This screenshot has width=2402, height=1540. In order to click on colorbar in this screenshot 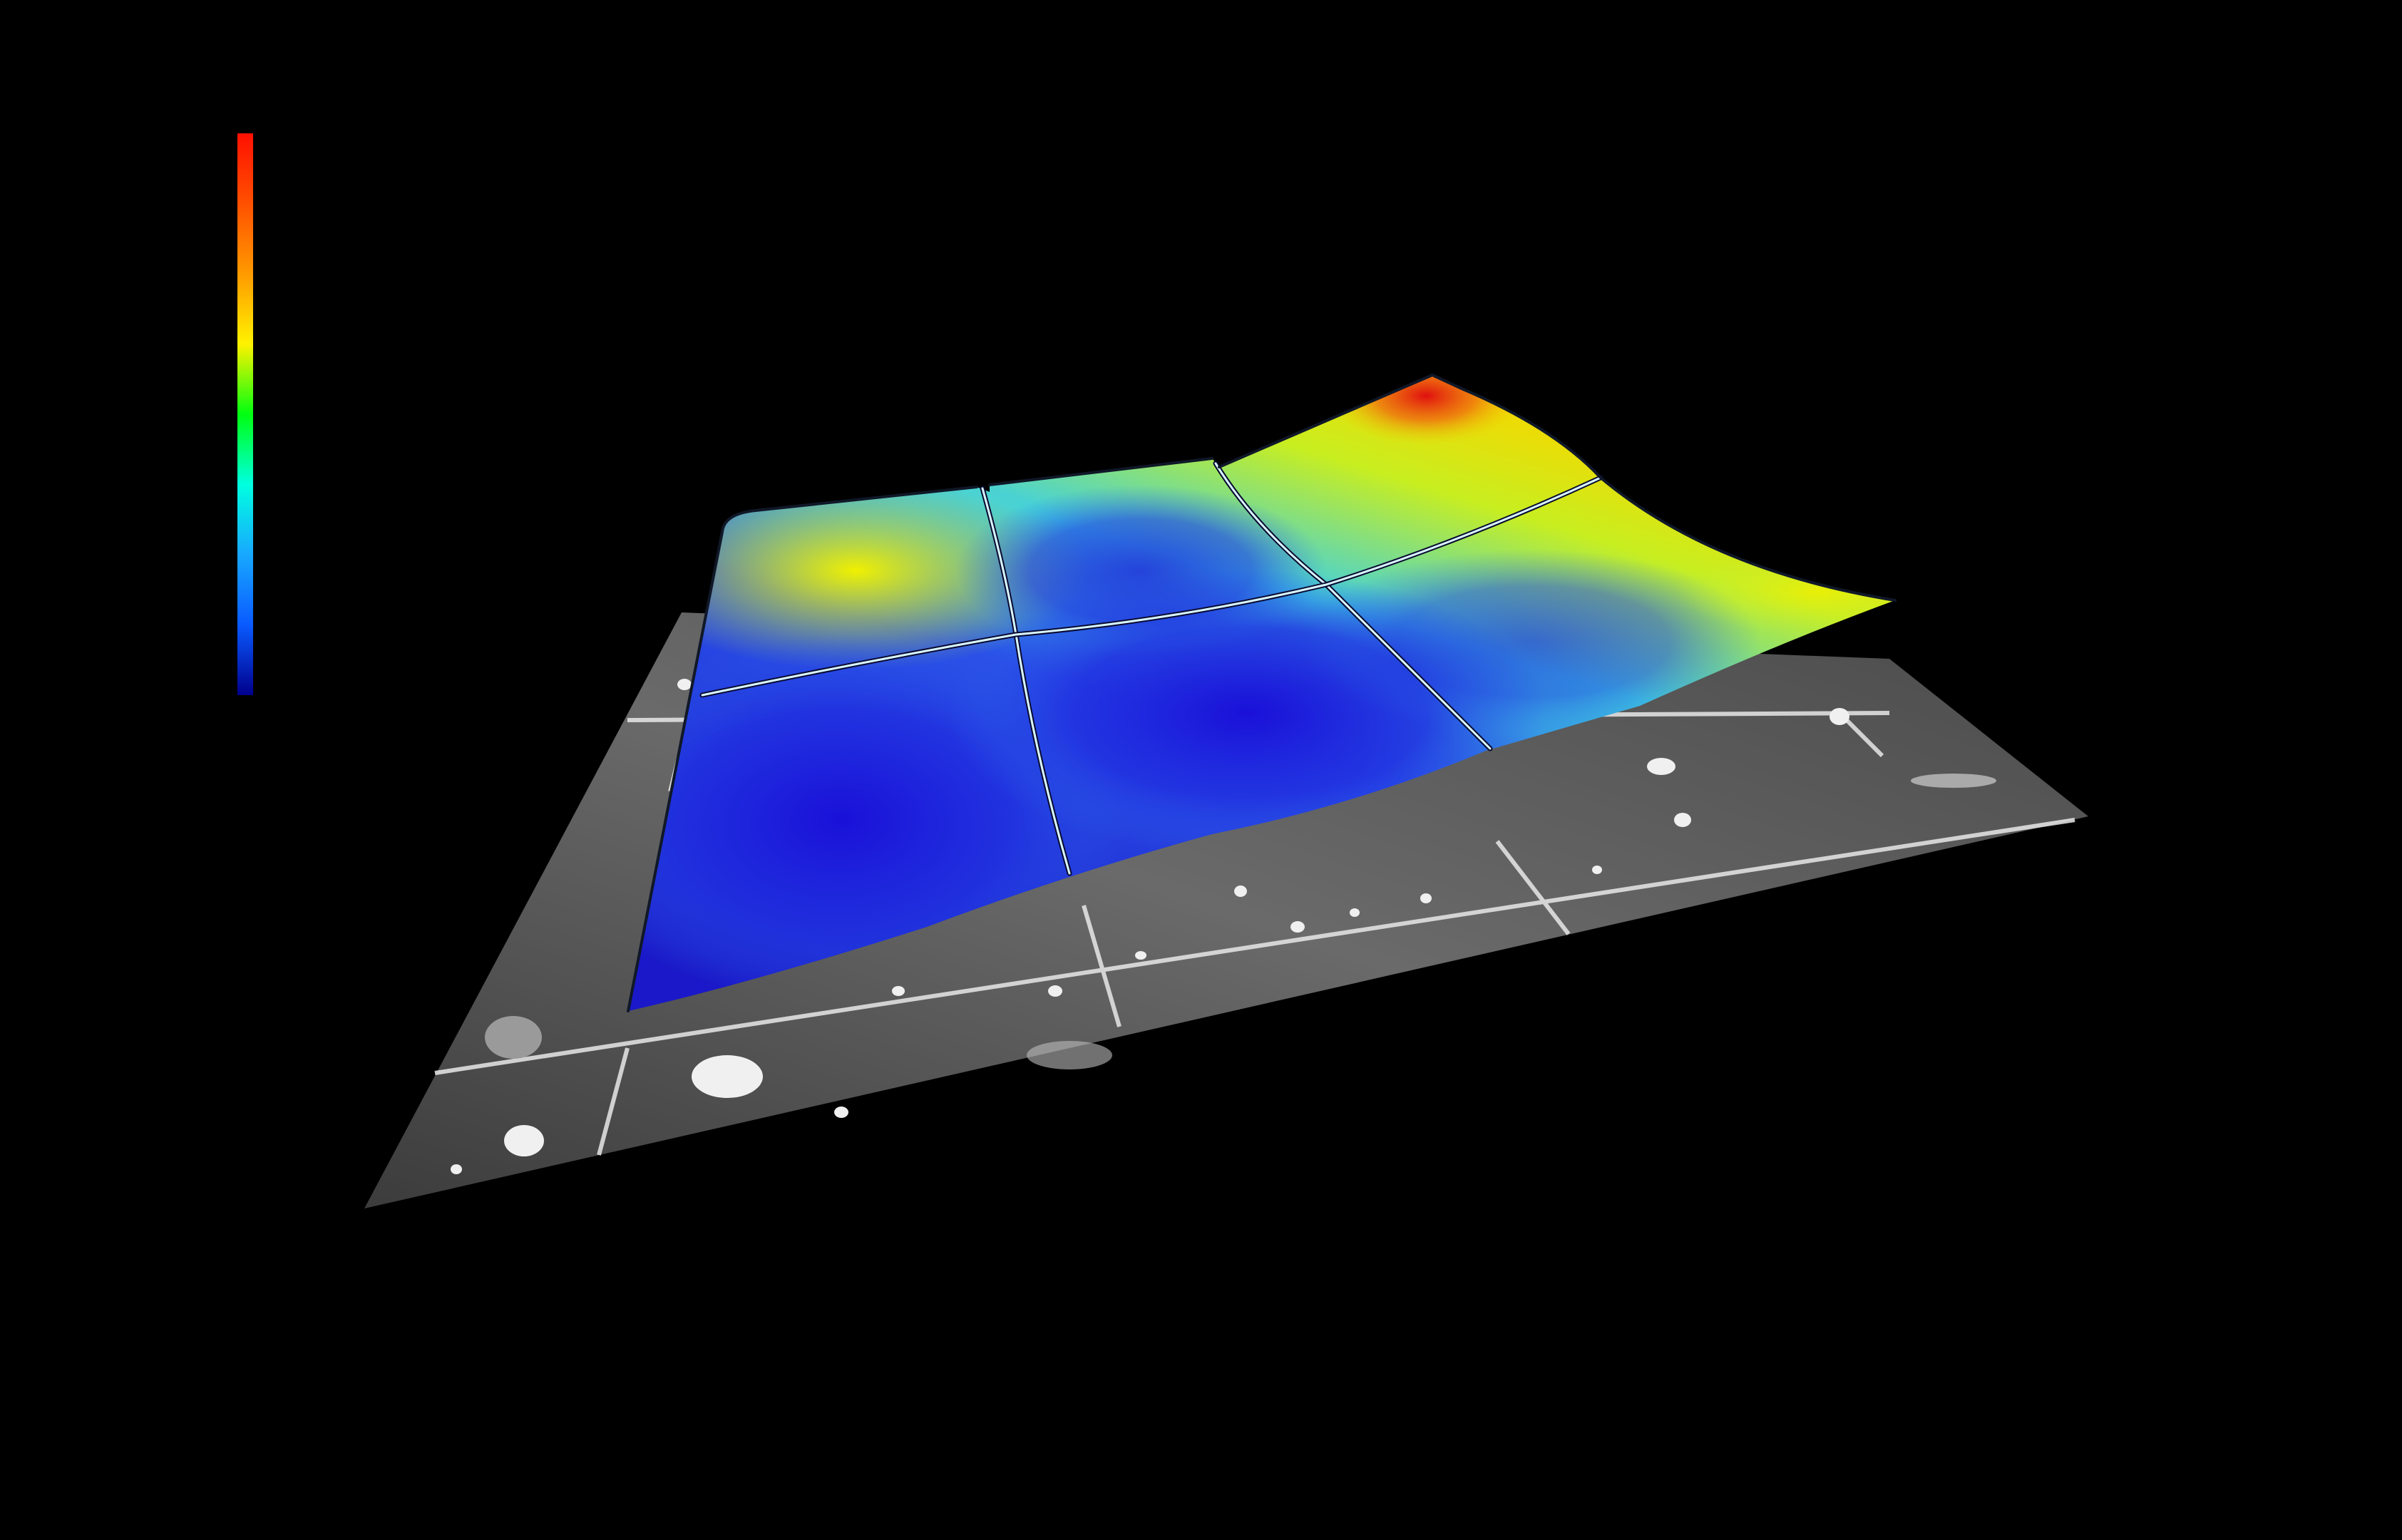, I will do `click(245, 414)`.